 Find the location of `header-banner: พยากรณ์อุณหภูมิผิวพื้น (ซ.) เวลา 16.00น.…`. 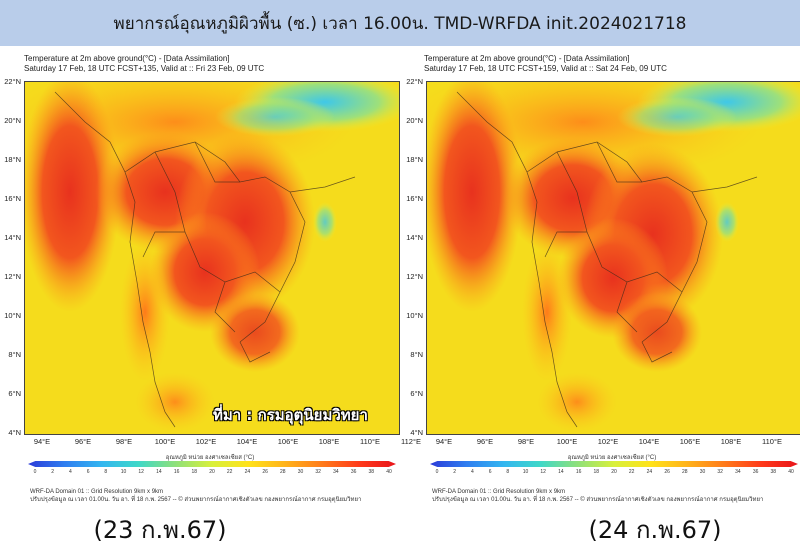

header-banner: พยากรณ์อุณหภูมิผิวพื้น (ซ.) เวลา 16.00น.… is located at coordinates (400, 23).